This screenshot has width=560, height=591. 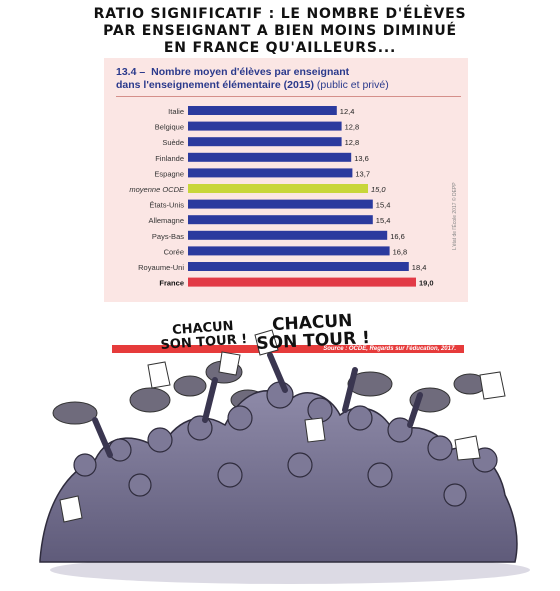 I want to click on category-label: Corée, so click(x=174, y=251).